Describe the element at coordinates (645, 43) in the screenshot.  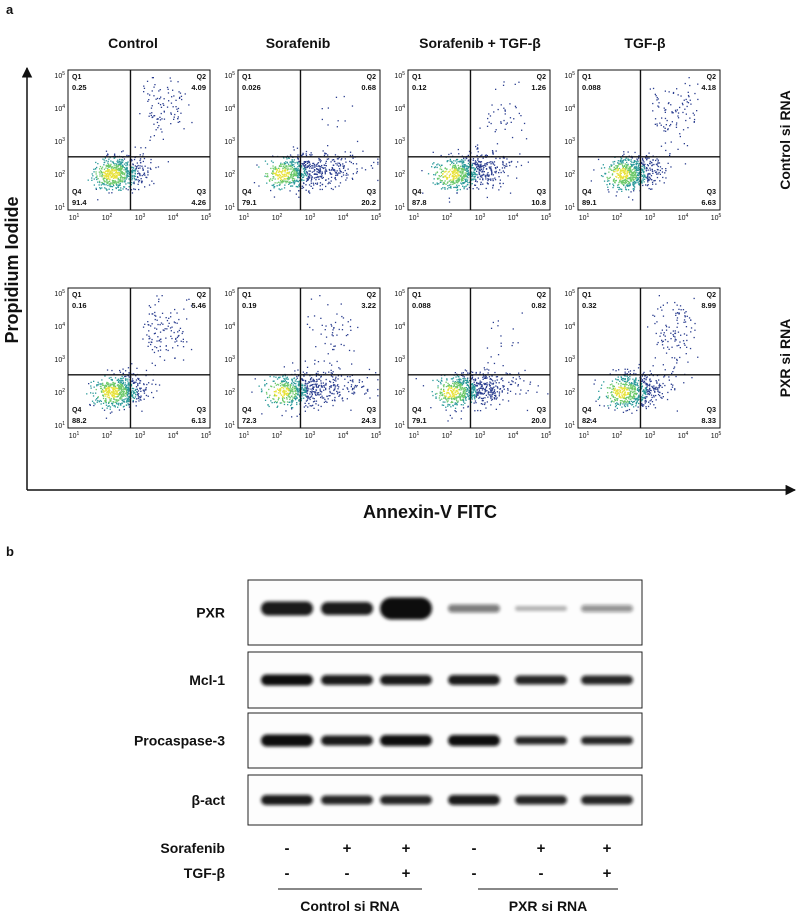
I see `column-title: TGF-β` at that location.